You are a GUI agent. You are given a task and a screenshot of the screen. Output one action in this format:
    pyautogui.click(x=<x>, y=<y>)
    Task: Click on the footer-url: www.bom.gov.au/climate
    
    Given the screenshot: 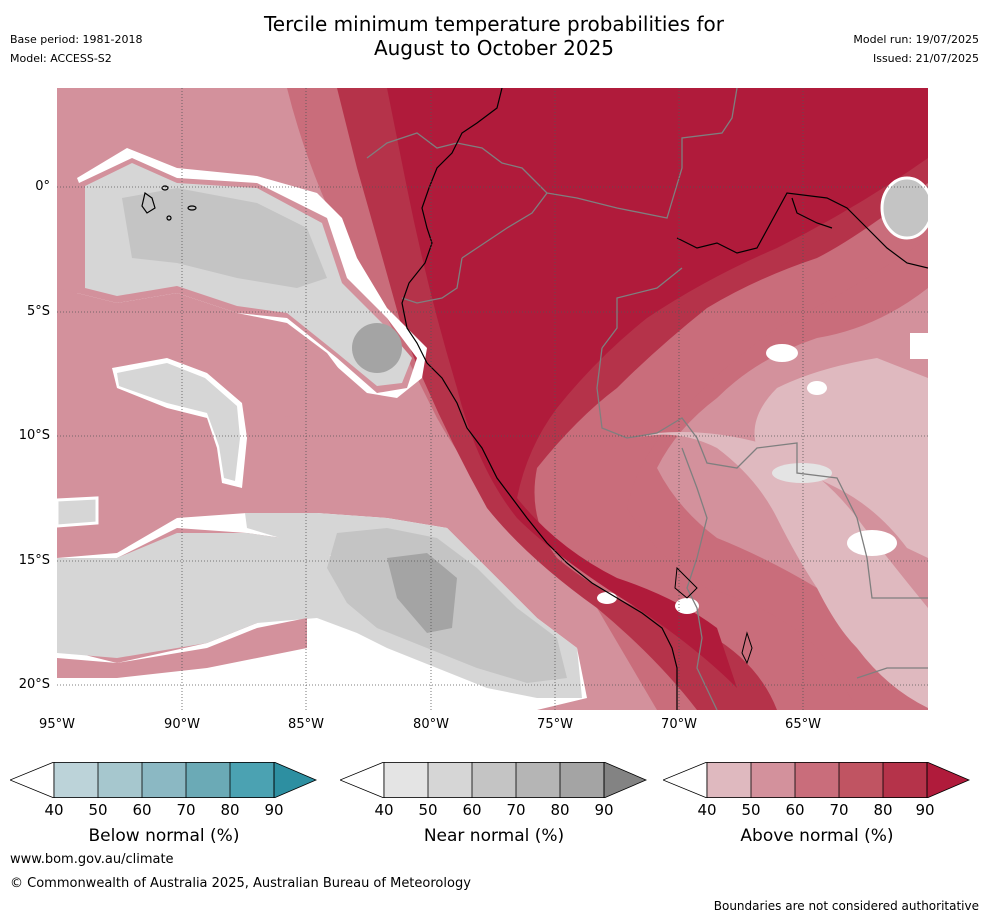 What is the action you would take?
    pyautogui.click(x=92, y=859)
    